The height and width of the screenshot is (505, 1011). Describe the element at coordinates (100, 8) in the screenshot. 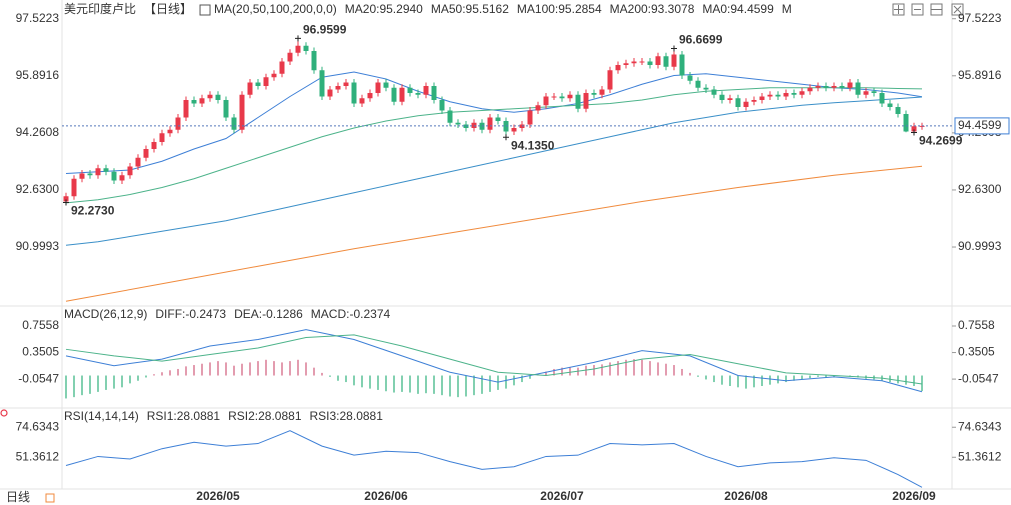

I see `chart-title: 美元印度卢比` at that location.